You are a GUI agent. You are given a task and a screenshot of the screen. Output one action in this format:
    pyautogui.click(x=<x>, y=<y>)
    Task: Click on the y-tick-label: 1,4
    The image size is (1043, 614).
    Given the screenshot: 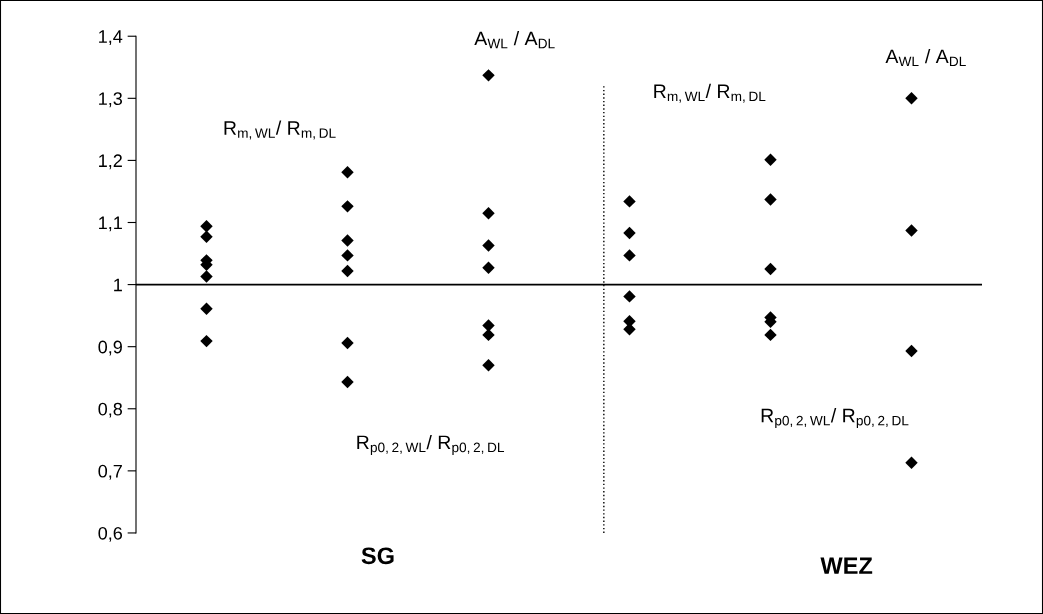 What is the action you would take?
    pyautogui.click(x=111, y=38)
    